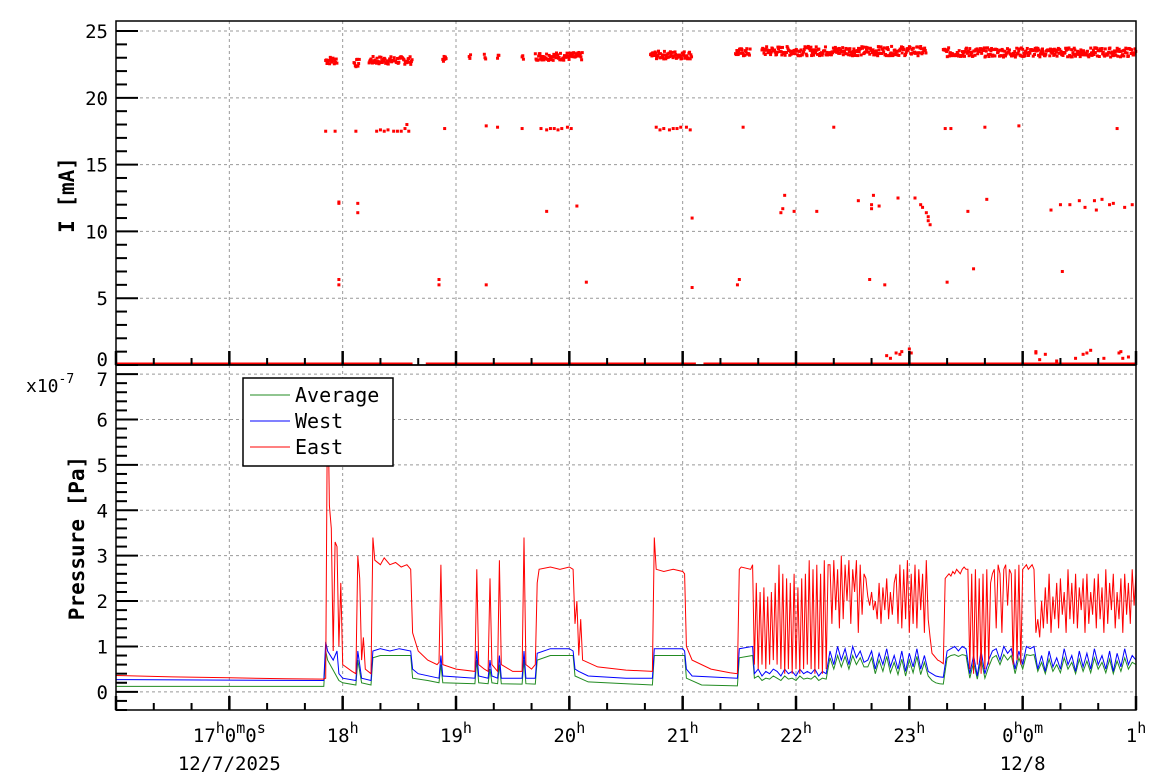 The image size is (1158, 782). Describe the element at coordinates (909, 733) in the screenshot. I see `x-tick-label: 23h` at that location.